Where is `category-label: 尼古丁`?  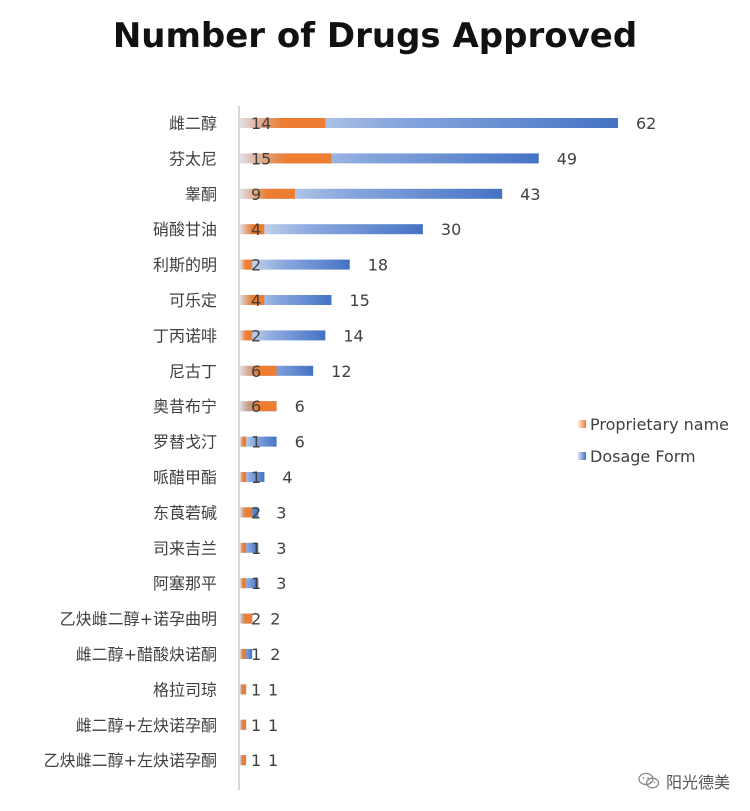
category-label: 尼古丁 is located at coordinates (193, 371).